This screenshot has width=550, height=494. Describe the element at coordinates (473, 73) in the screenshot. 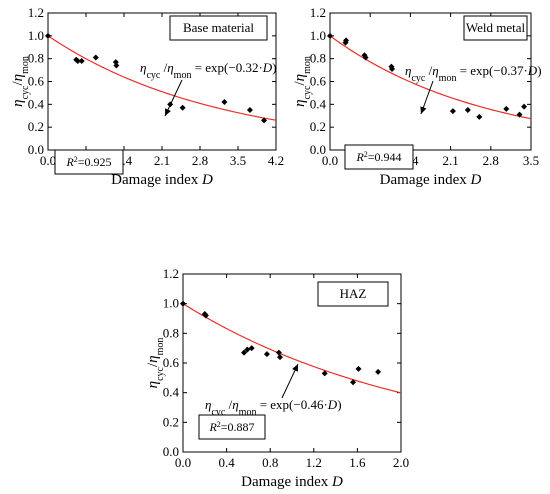

I see `fit-equation: ηcyc /ηmon = exp(−0.37·D)` at that location.